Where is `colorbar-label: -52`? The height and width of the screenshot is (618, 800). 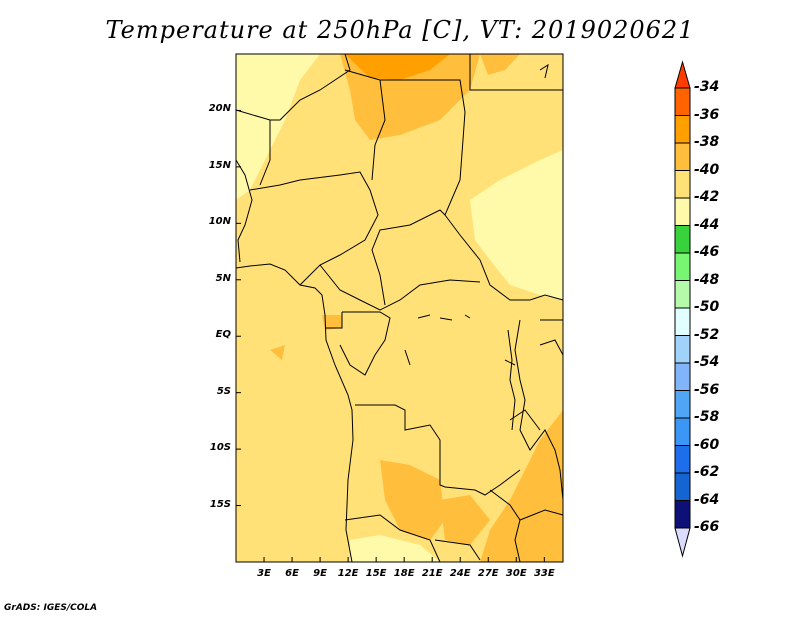 colorbar-label: -52 is located at coordinates (707, 334).